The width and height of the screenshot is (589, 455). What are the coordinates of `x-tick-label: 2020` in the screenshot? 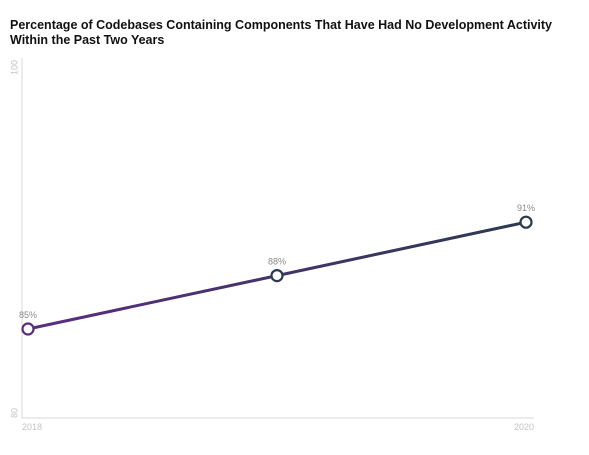 It's located at (524, 427).